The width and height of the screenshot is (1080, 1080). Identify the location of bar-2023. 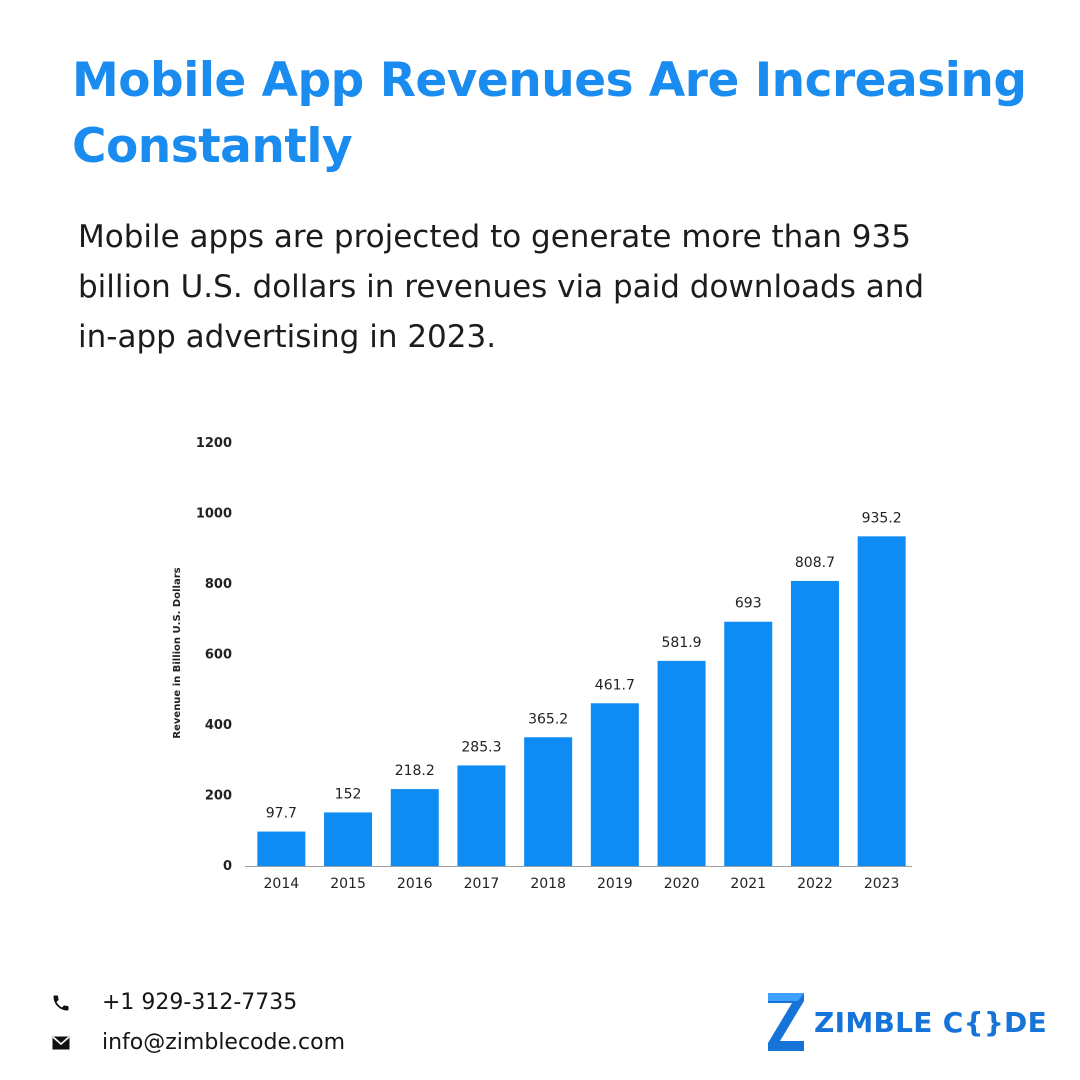
(881, 701).